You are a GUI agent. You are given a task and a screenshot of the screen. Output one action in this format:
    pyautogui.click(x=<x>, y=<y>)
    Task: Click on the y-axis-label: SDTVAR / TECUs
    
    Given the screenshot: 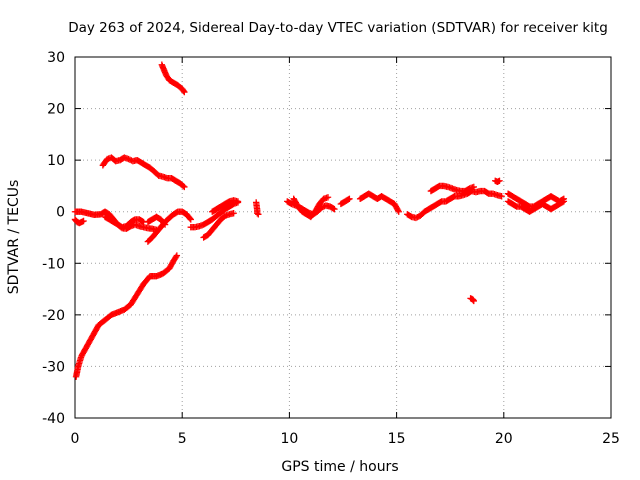 What is the action you would take?
    pyautogui.click(x=14, y=237)
    